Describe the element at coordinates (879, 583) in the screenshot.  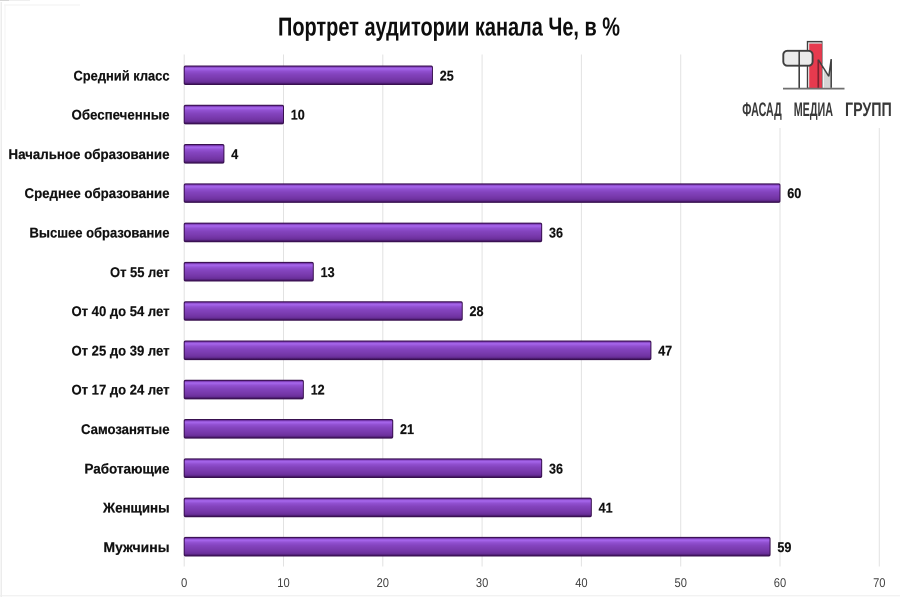
I see `svg-text: 70` at that location.